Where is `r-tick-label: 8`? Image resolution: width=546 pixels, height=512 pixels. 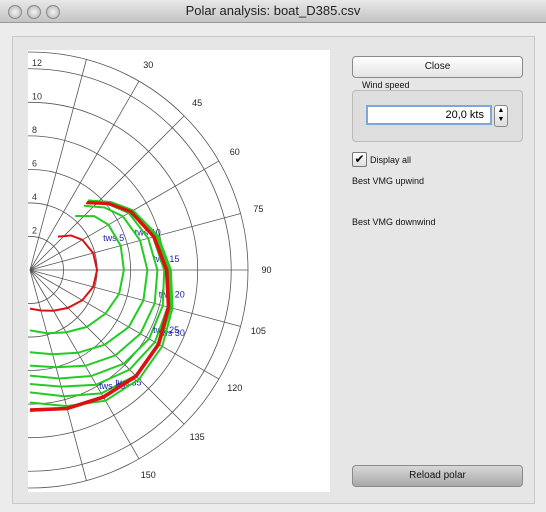 r-tick-label: 8 is located at coordinates (34, 130).